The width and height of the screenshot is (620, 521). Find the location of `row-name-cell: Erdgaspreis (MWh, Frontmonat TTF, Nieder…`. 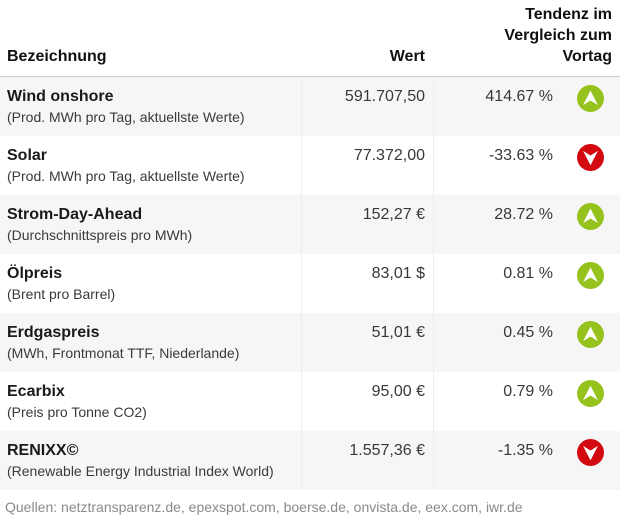

row-name-cell: Erdgaspreis (MWh, Frontmonat TTF, Nieder… is located at coordinates (150, 341).